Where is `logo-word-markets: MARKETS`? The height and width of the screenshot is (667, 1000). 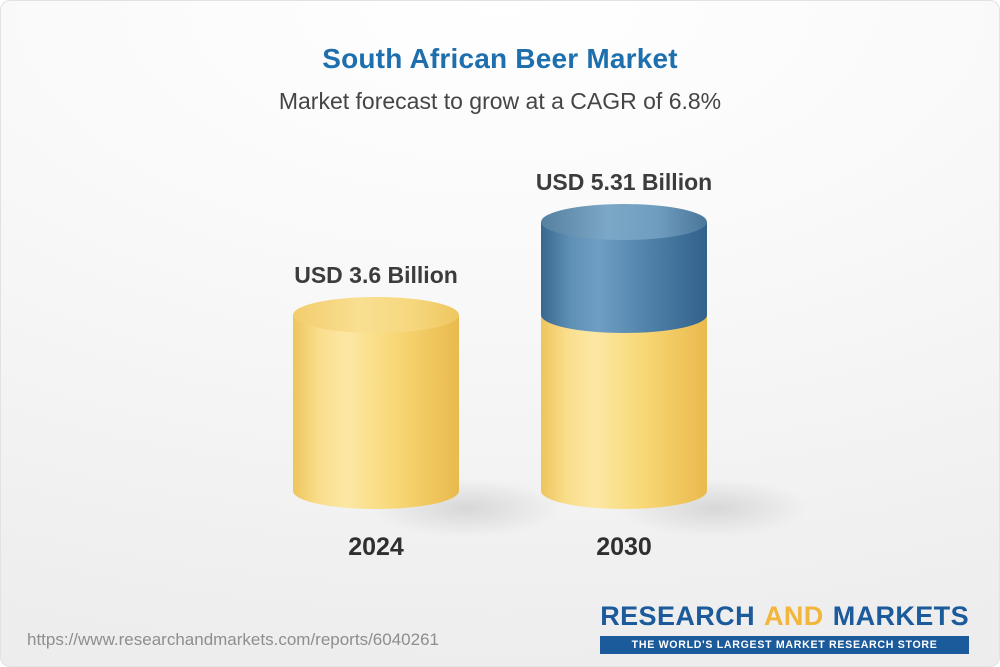
logo-word-markets: MARKETS is located at coordinates (900, 616).